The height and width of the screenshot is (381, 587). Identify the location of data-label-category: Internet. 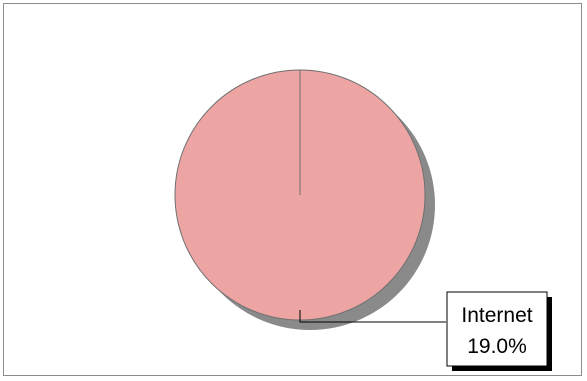
(496, 315).